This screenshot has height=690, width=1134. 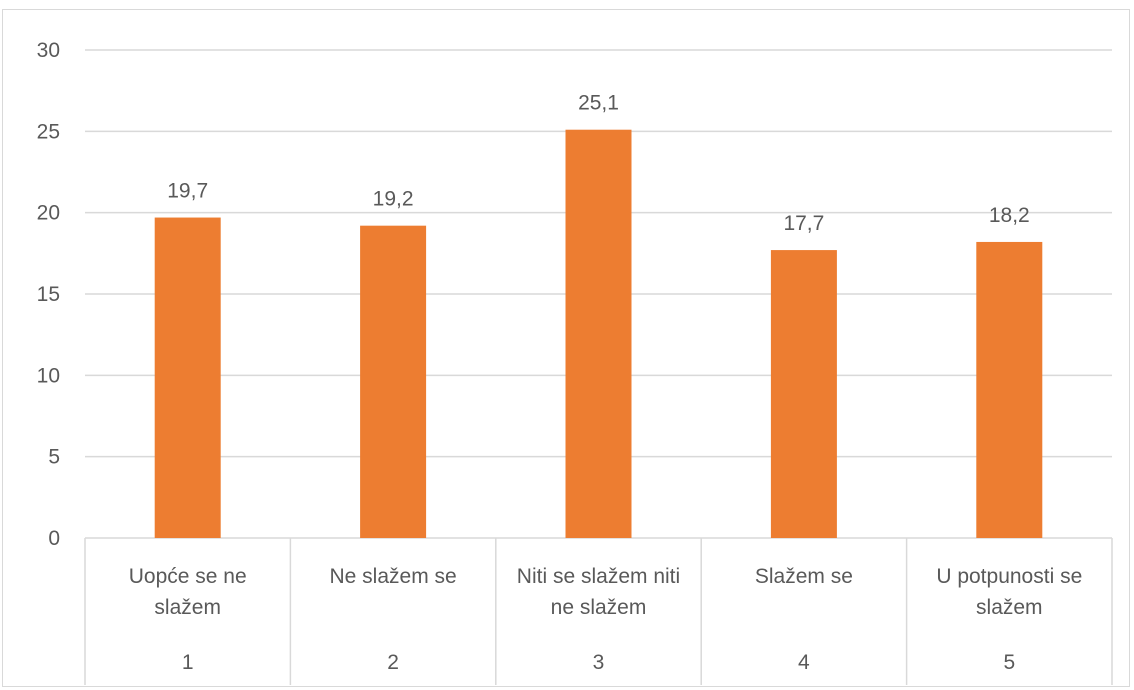 What do you see at coordinates (54, 538) in the screenshot?
I see `y-tick-label: 0` at bounding box center [54, 538].